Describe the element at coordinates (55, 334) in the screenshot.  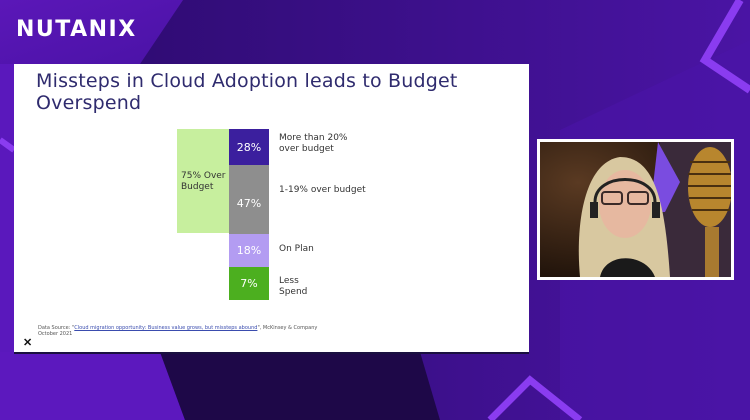
I see `source-date: October 2021` at that location.